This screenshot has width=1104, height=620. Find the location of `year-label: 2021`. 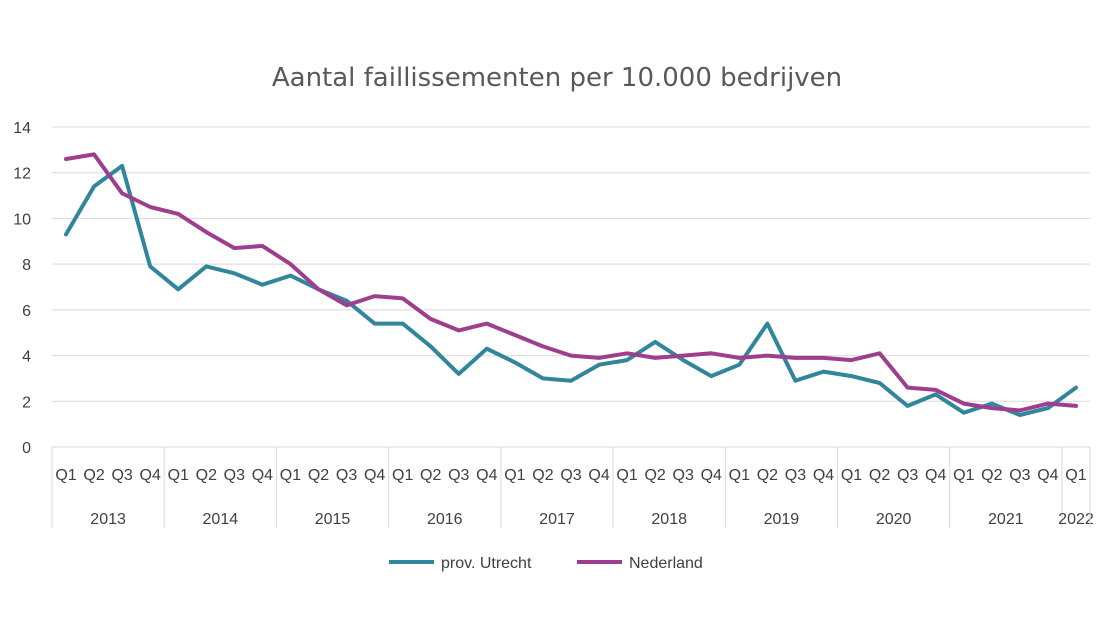

year-label: 2021 is located at coordinates (1006, 519).